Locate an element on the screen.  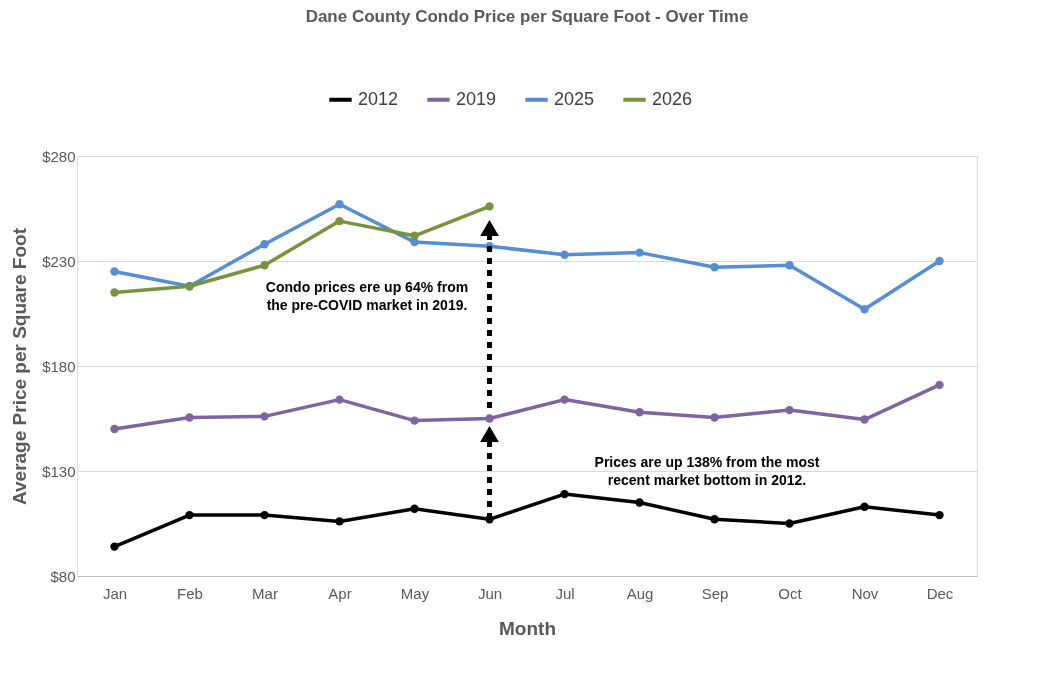
legend-label: 2026 is located at coordinates (672, 98).